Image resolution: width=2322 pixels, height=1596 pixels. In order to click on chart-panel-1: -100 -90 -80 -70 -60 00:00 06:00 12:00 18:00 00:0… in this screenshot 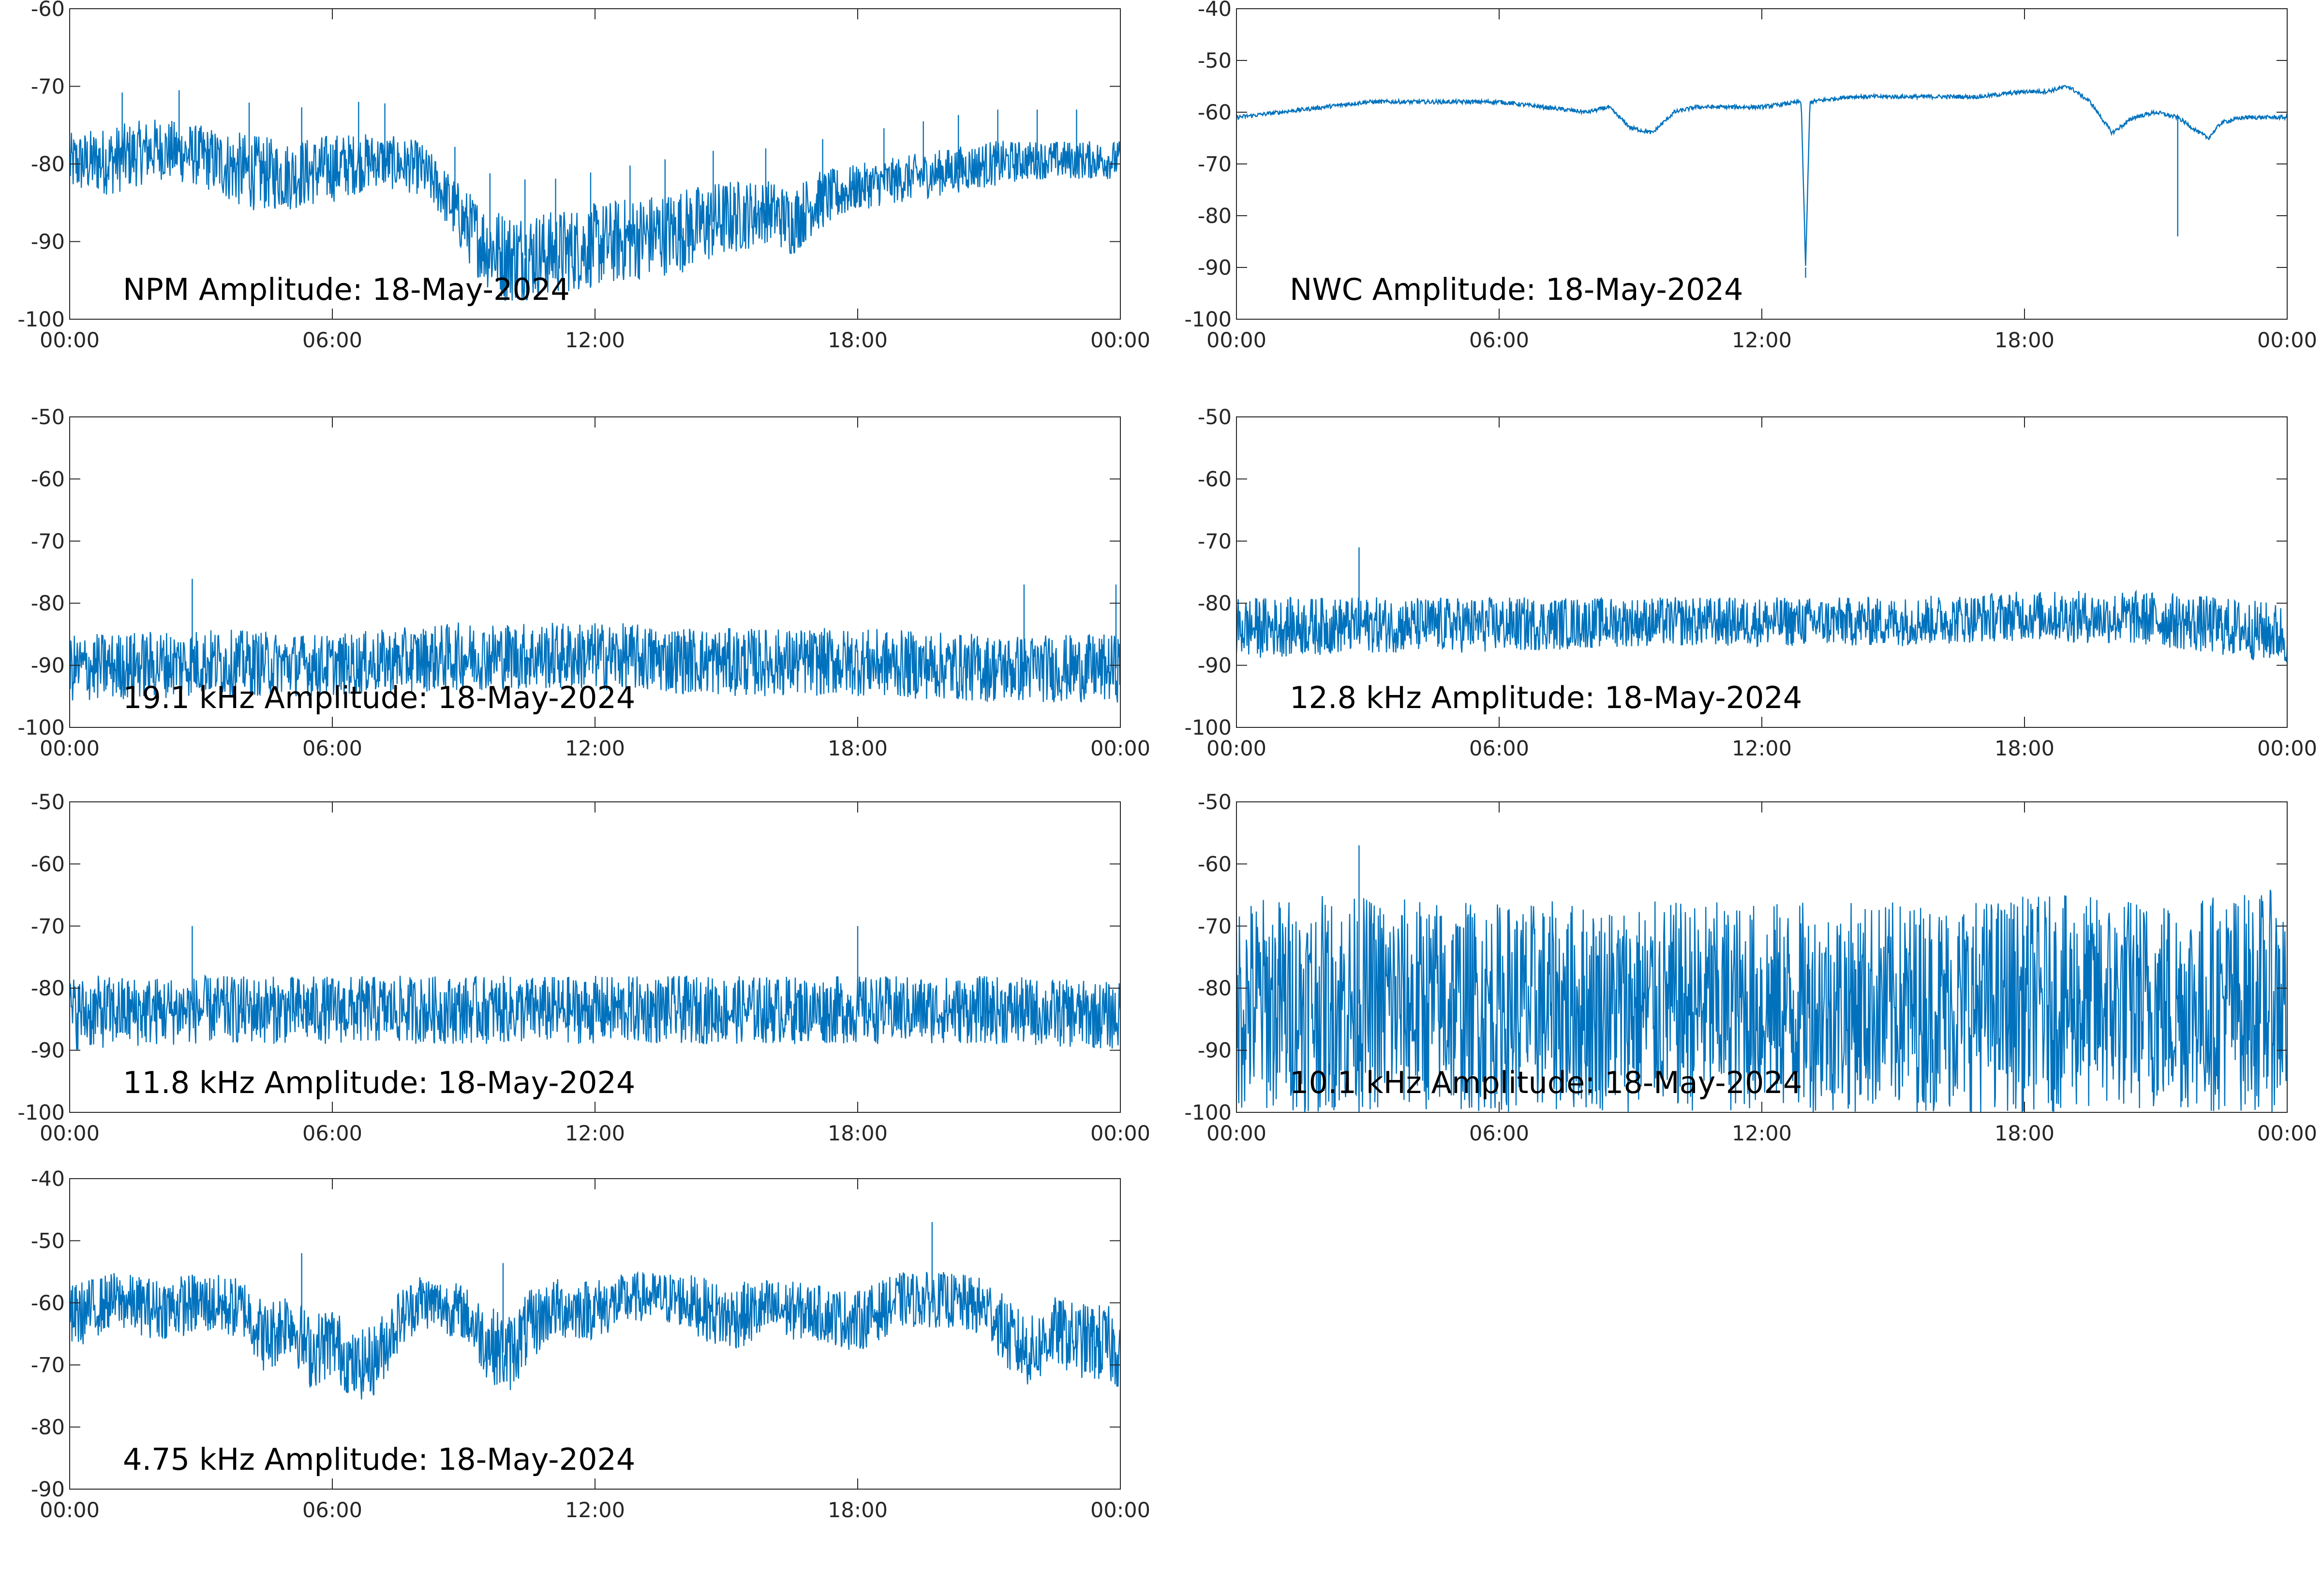, I will do `click(583, 176)`.